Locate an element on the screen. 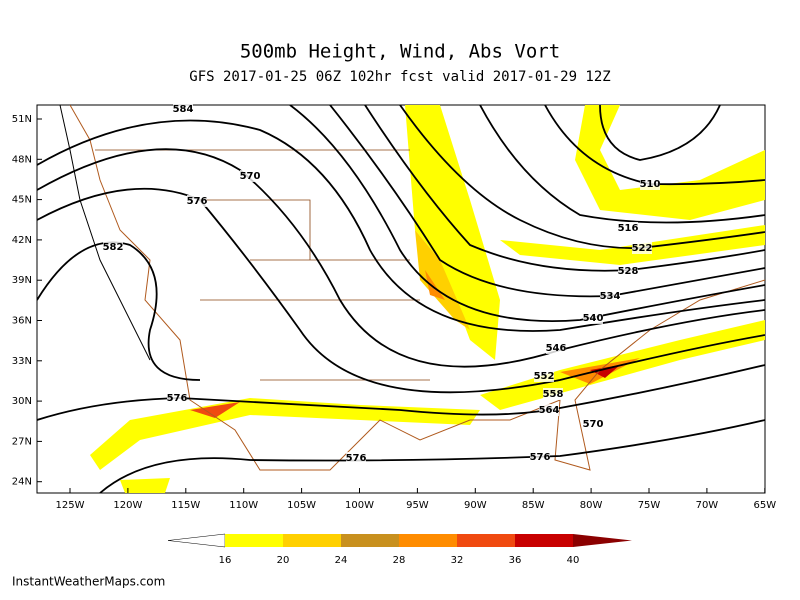 The width and height of the screenshot is (800, 600). contour-label: 510 is located at coordinates (650, 184).